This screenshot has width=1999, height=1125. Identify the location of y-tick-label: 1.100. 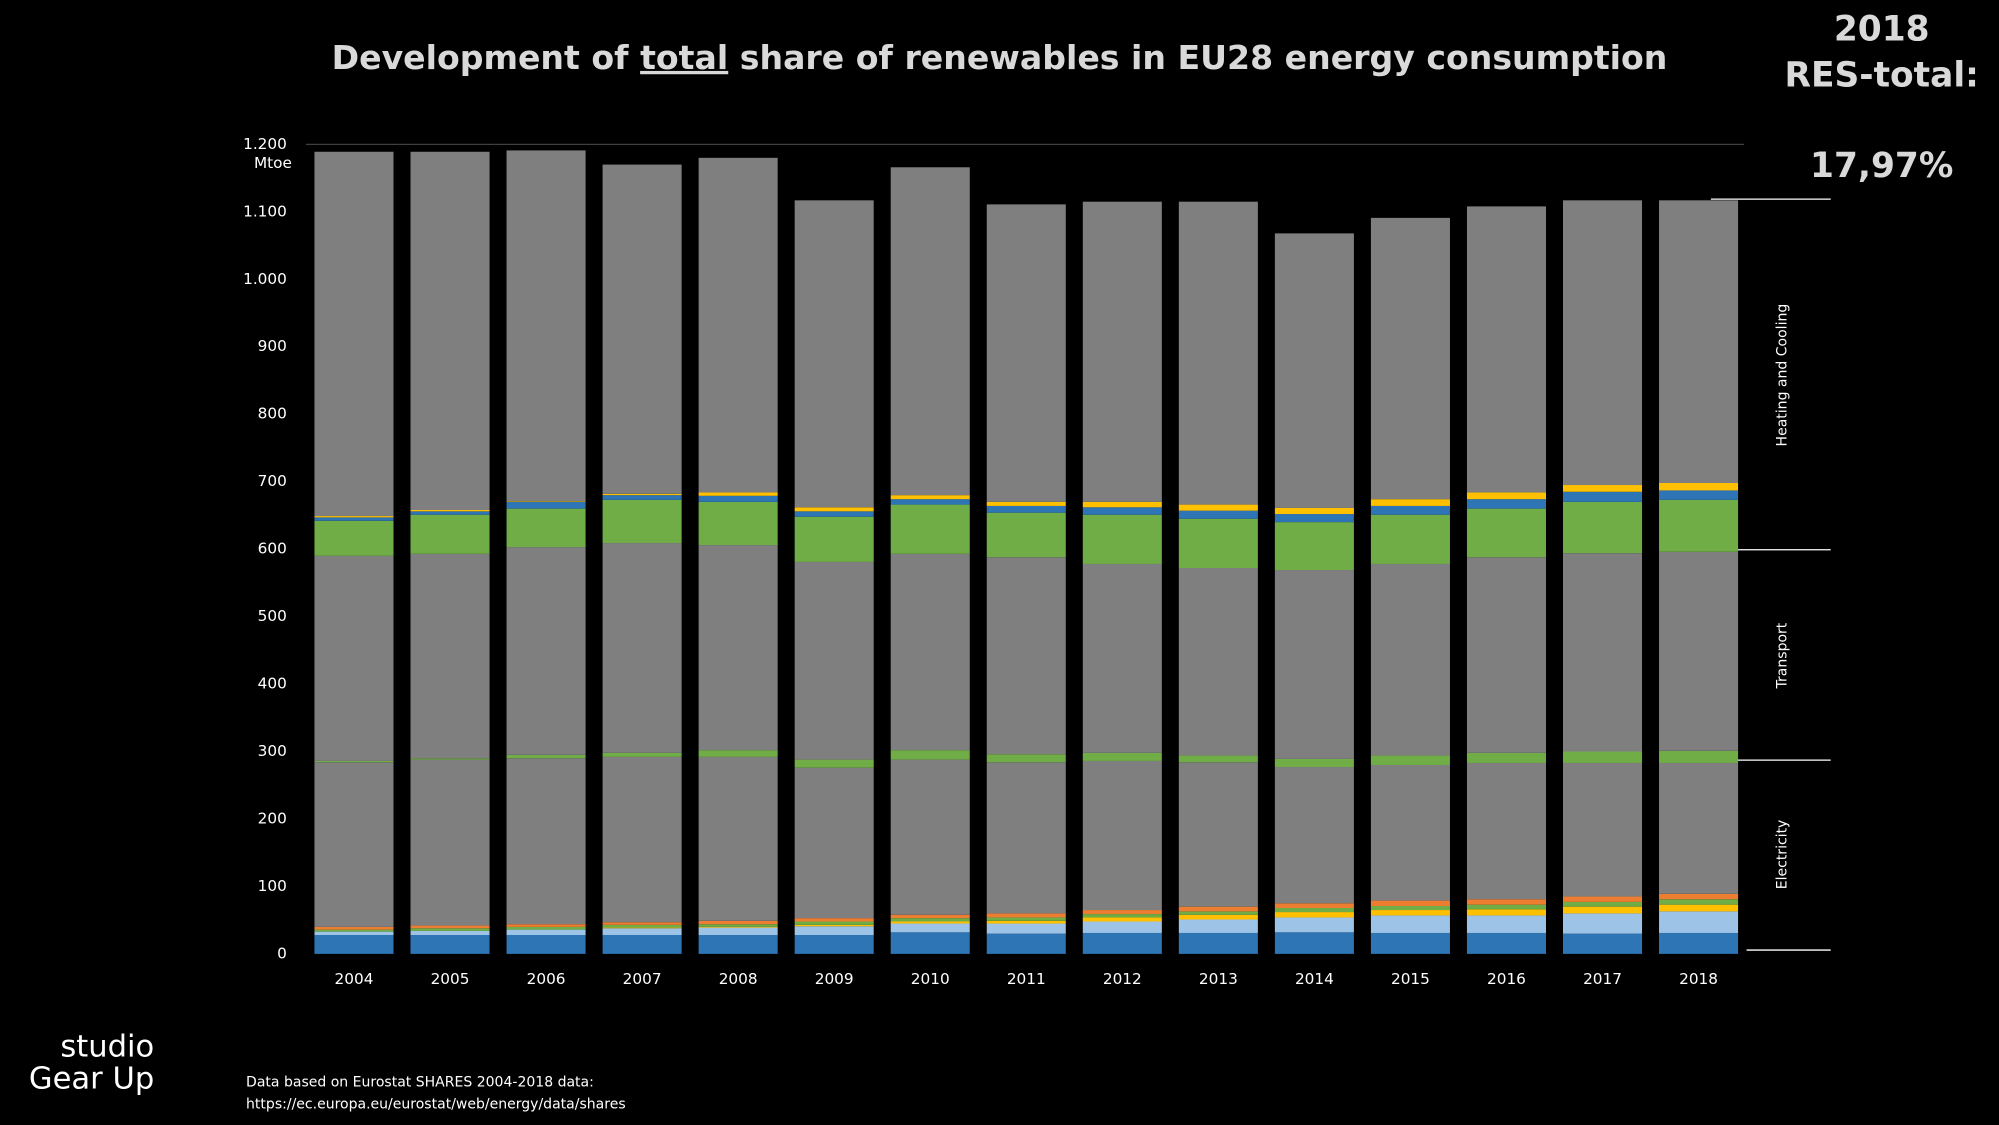
(265, 211).